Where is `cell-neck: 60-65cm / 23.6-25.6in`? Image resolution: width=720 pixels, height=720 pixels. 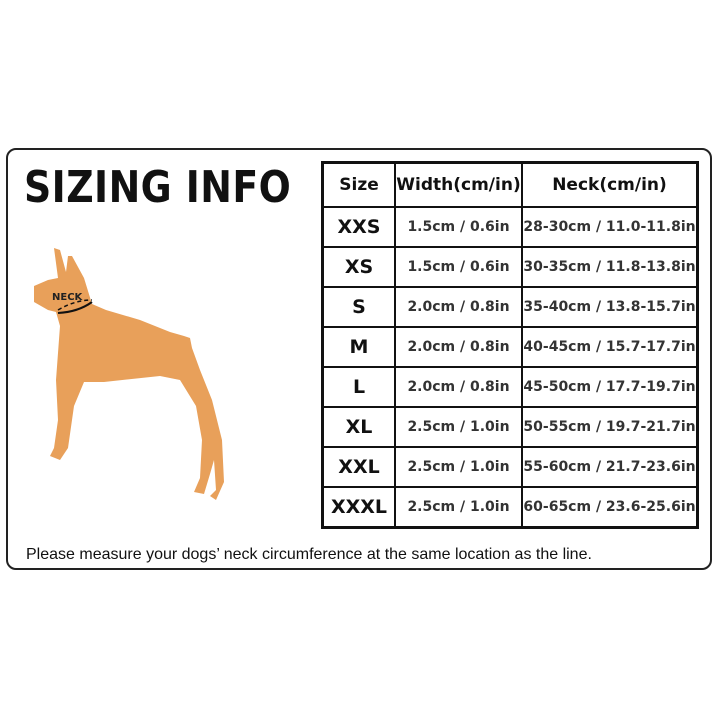
cell-neck: 60-65cm / 23.6-25.6in is located at coordinates (610, 507).